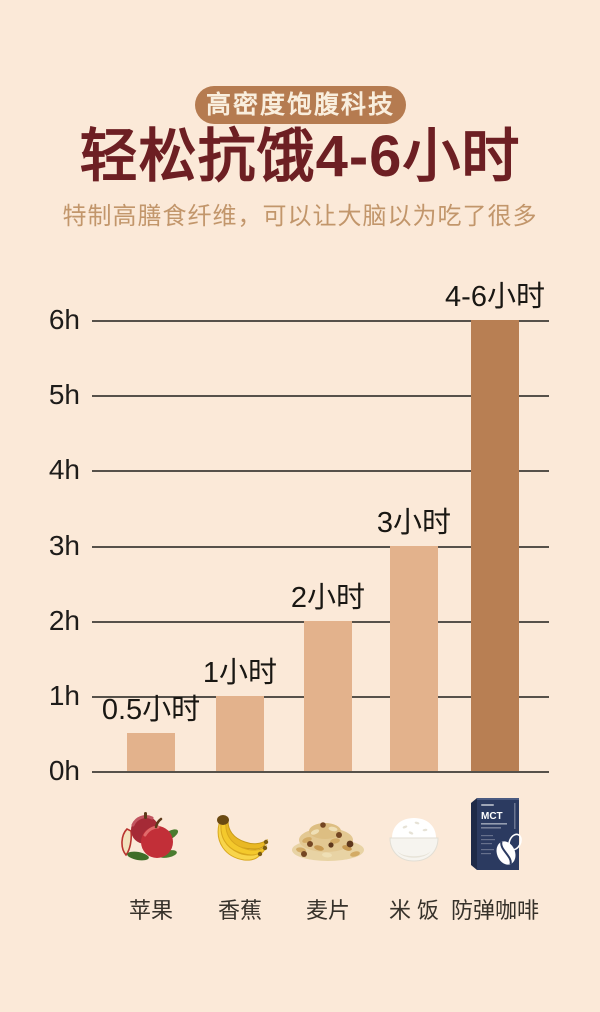  Describe the element at coordinates (495, 834) in the screenshot. I see `bulletproof-coffee-box-icon: MCT` at that location.